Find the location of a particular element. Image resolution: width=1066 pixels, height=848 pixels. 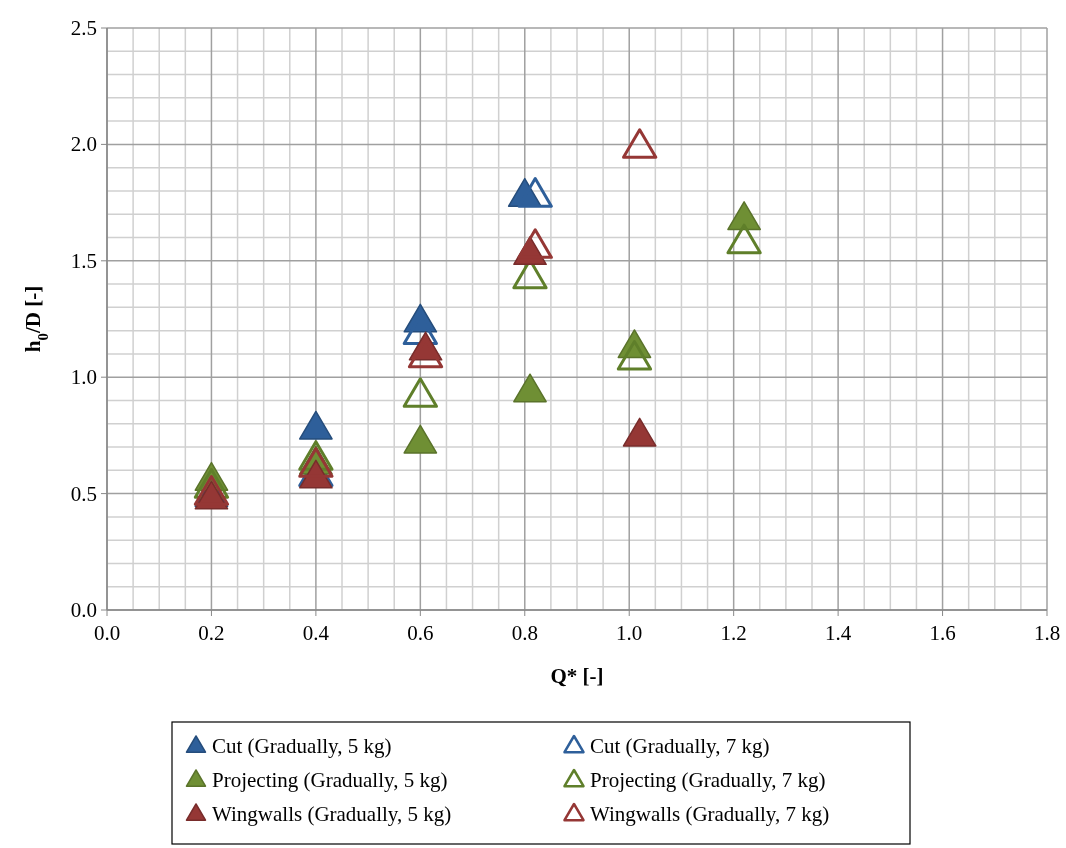

y-tick-label: 2.0 is located at coordinates (83, 144).